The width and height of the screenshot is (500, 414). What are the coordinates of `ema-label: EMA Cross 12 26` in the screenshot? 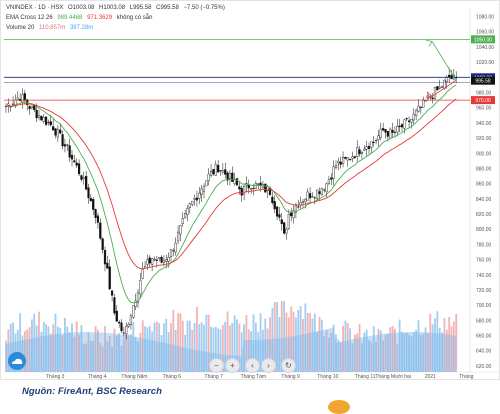 It's located at (29, 18).